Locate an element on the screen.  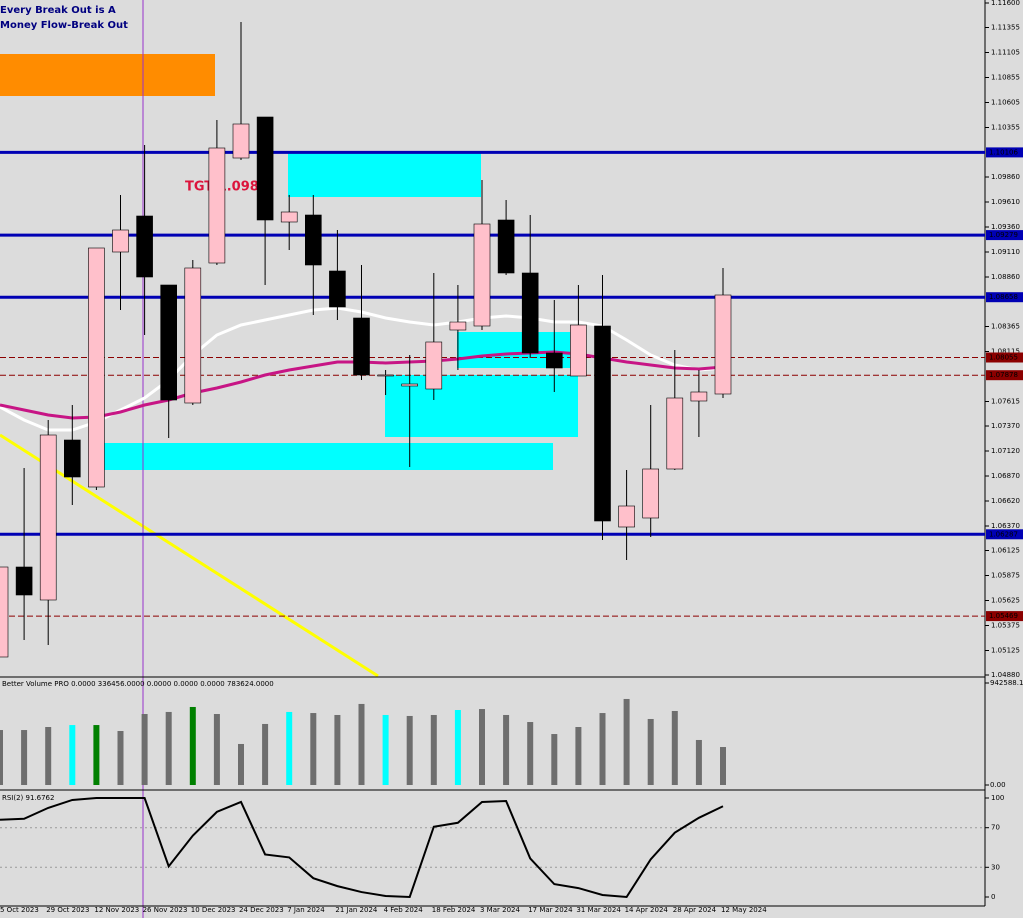
y-tick-label: 1.11600 is located at coordinates (1005, 3).